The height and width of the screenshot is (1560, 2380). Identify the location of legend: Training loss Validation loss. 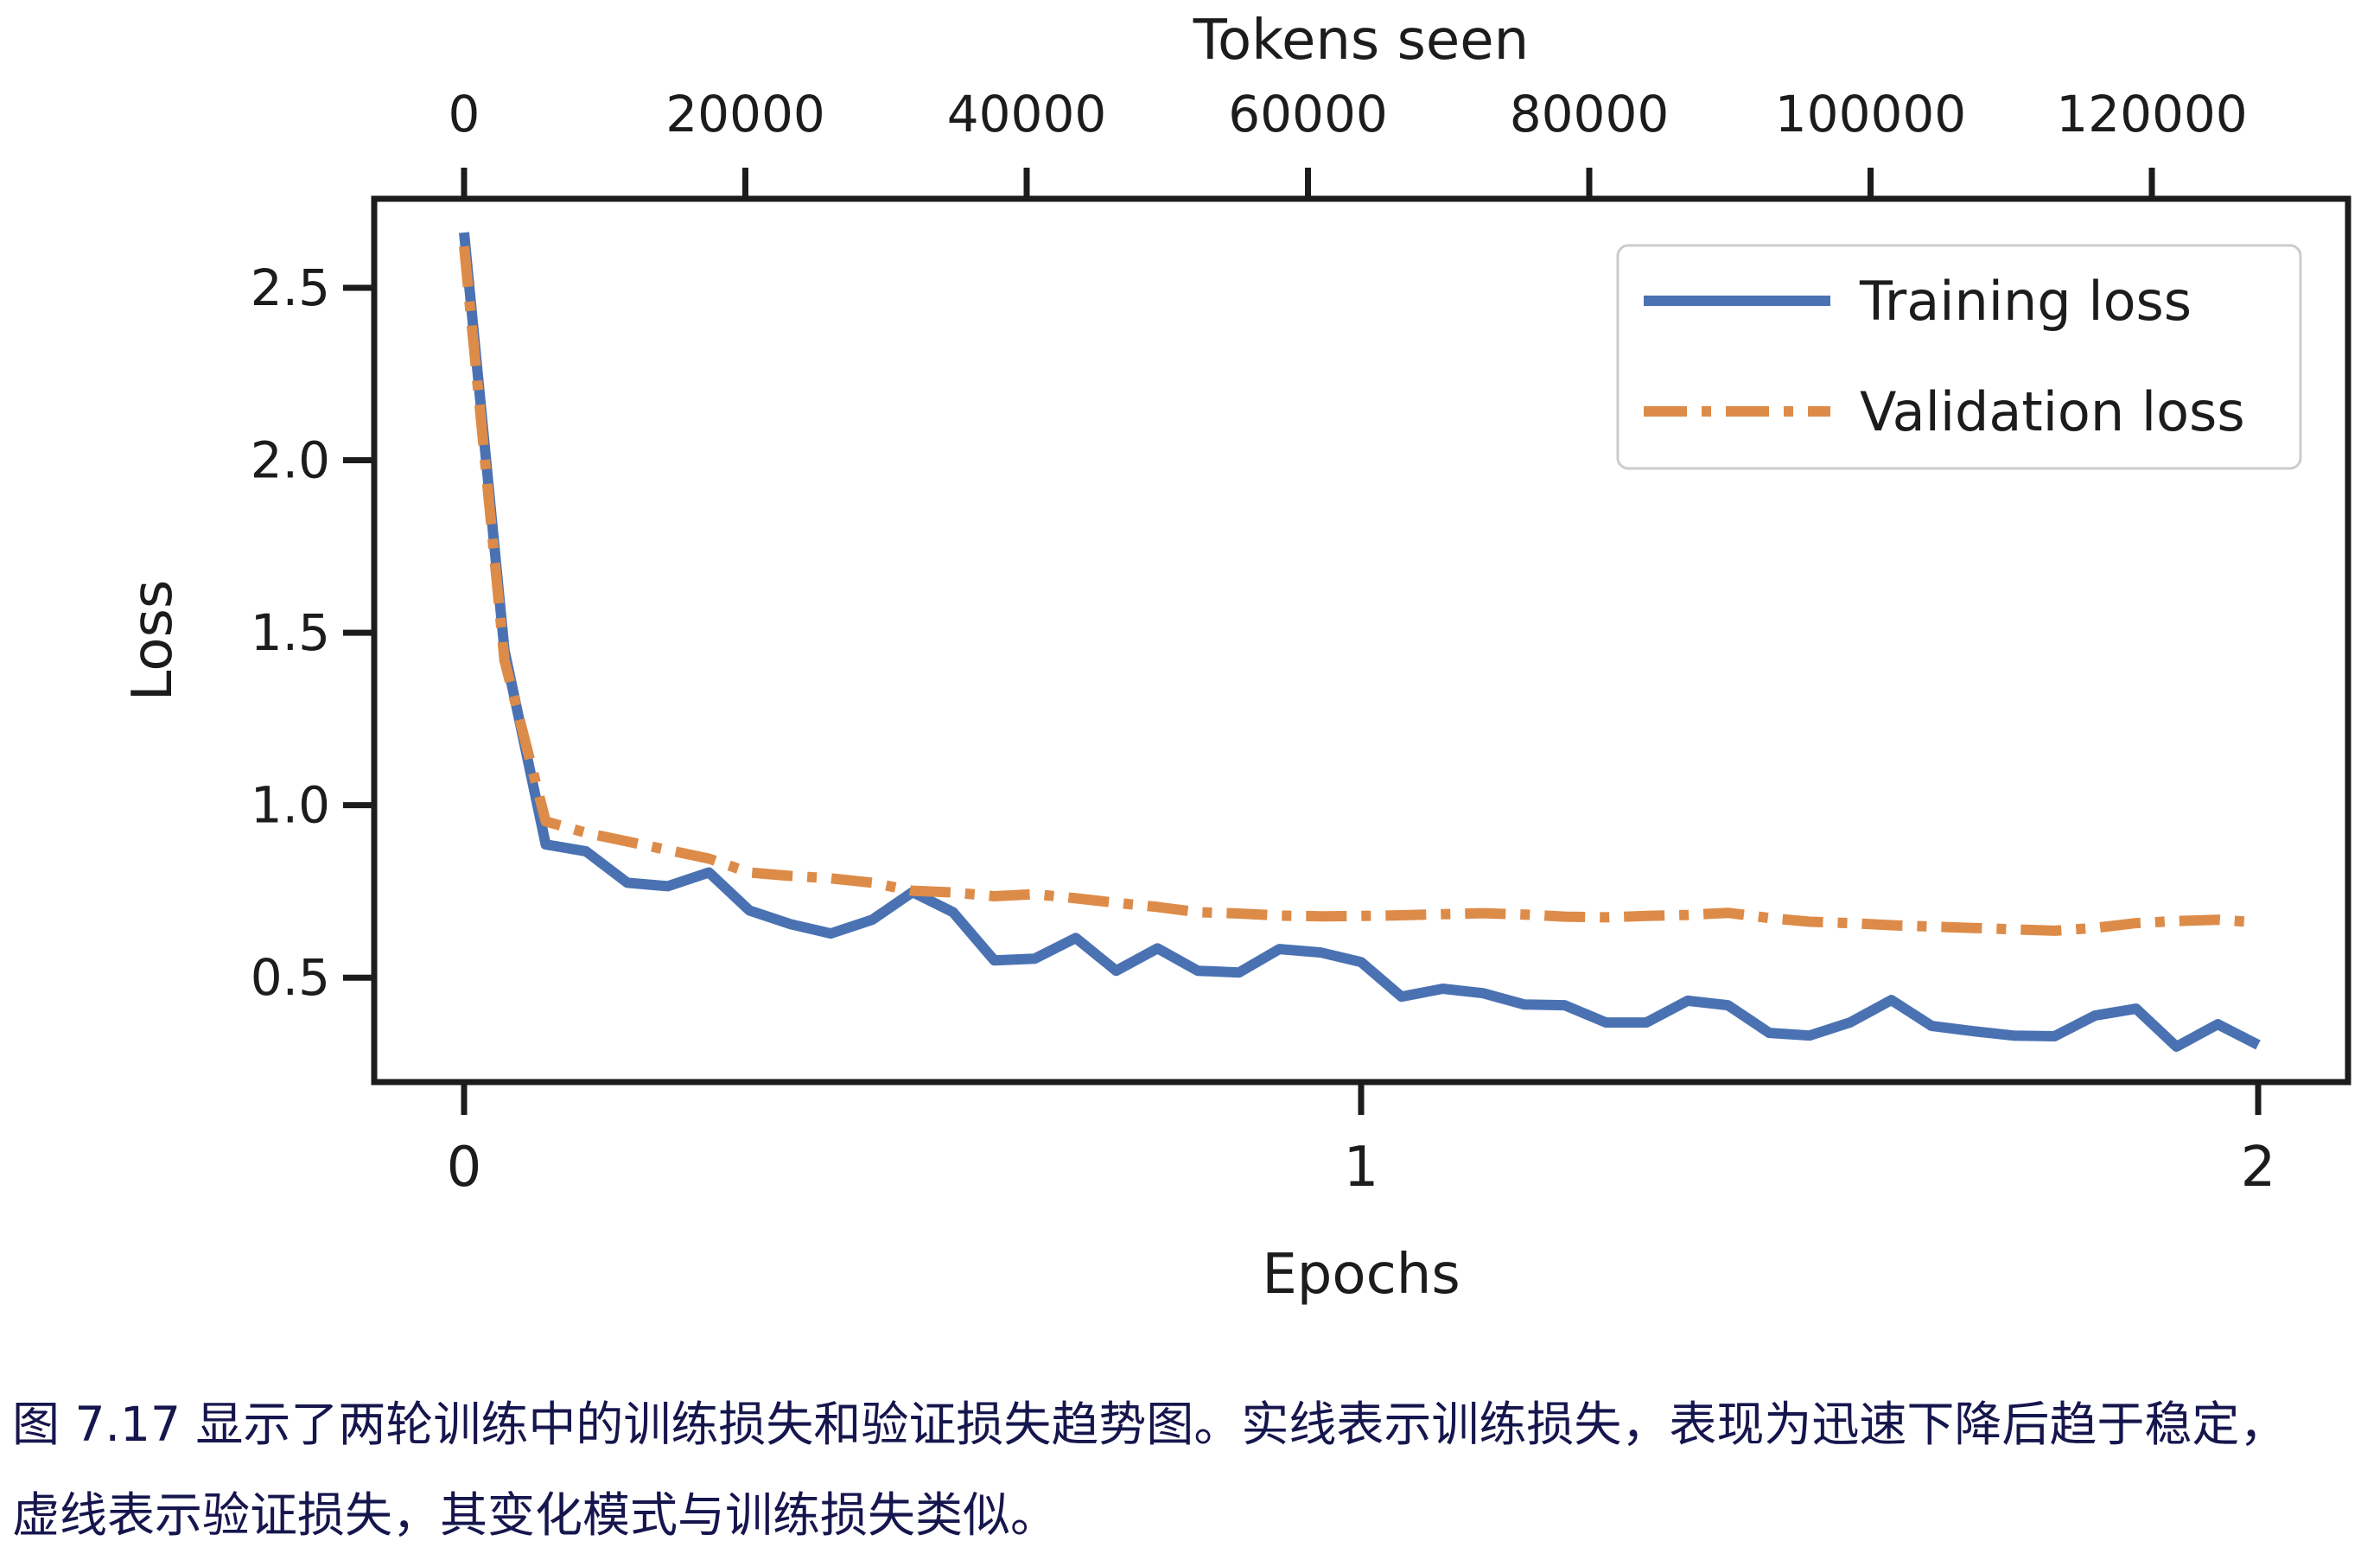
(1959, 357).